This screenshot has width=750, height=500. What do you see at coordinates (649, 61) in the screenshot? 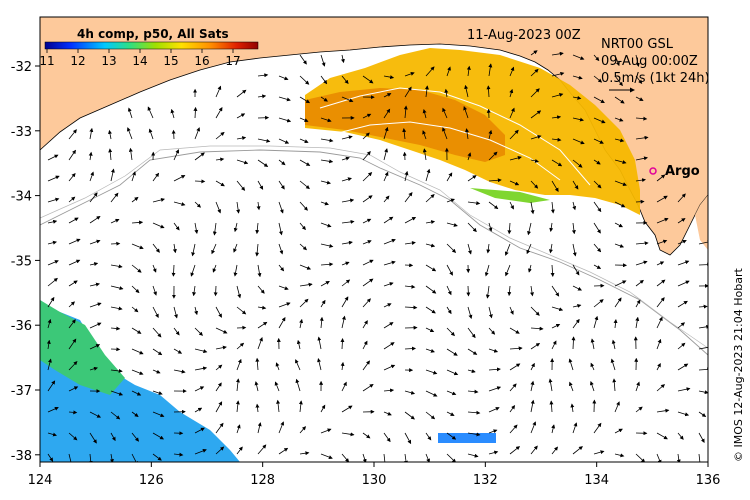
I see `legend-line-2: 09-Aug 00:00Z` at bounding box center [649, 61].